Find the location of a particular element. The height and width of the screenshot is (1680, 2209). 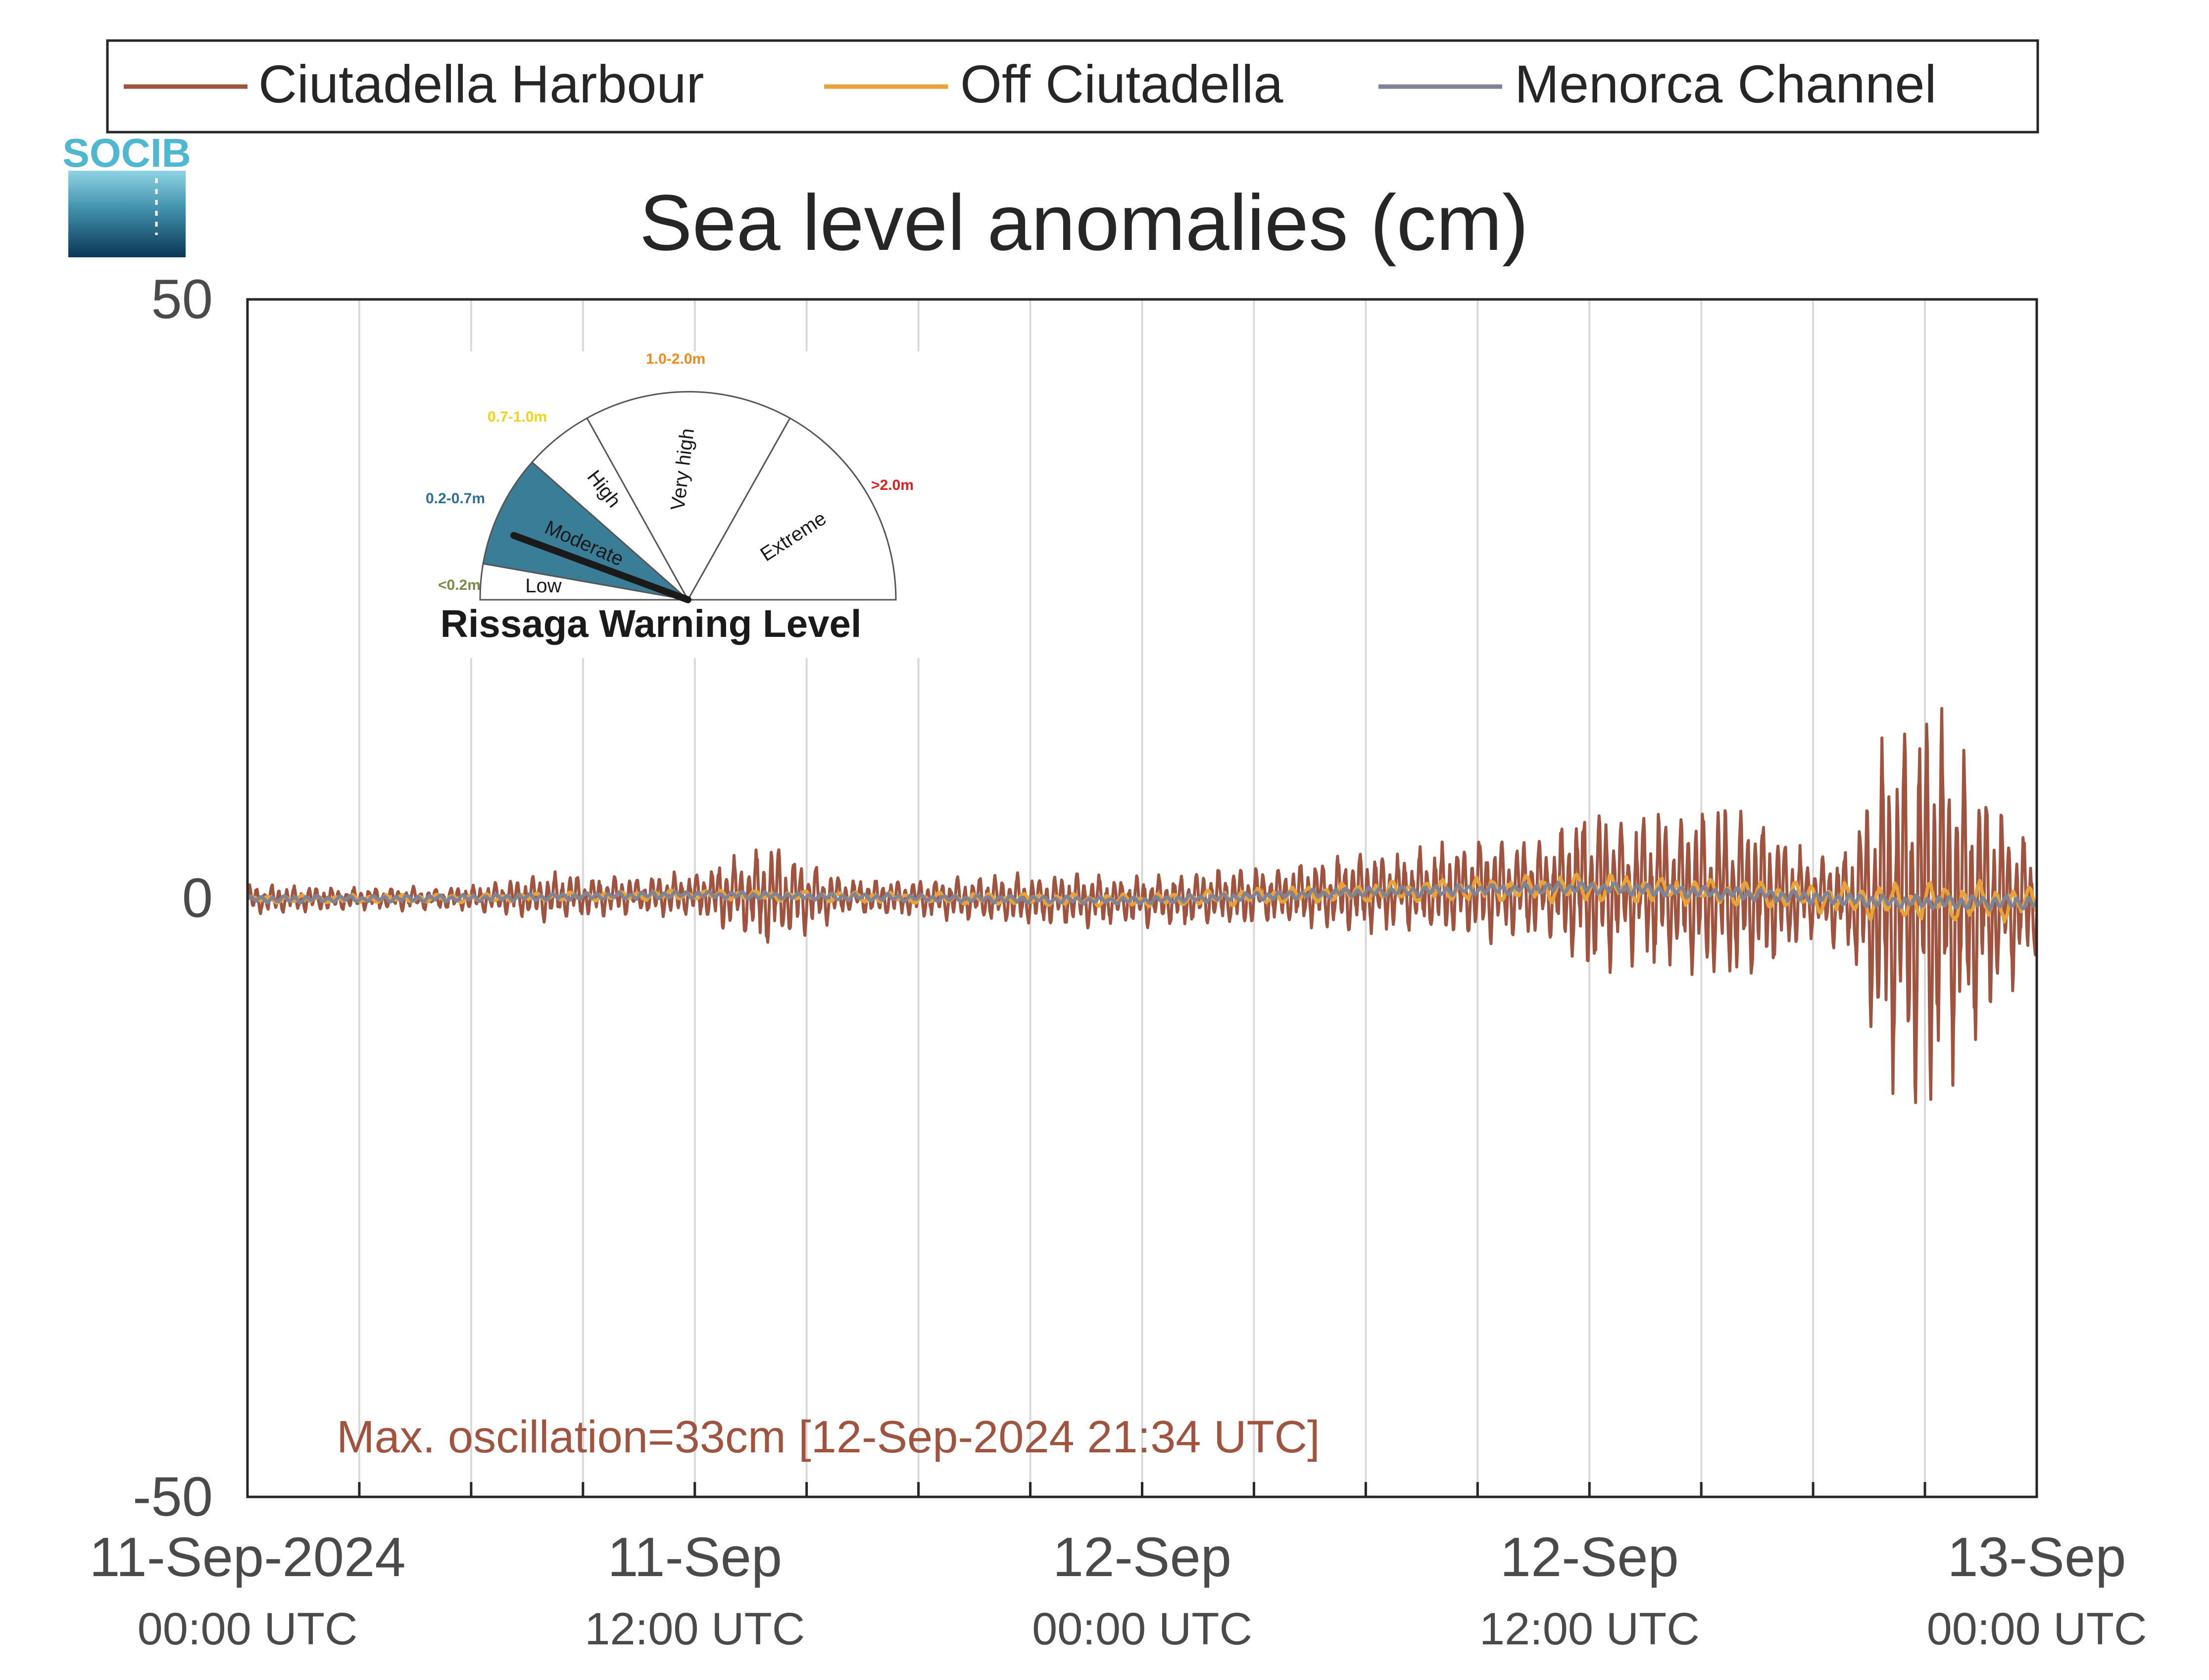

legend-label-off-ciutadella: Off Ciutadella is located at coordinates (1122, 84).